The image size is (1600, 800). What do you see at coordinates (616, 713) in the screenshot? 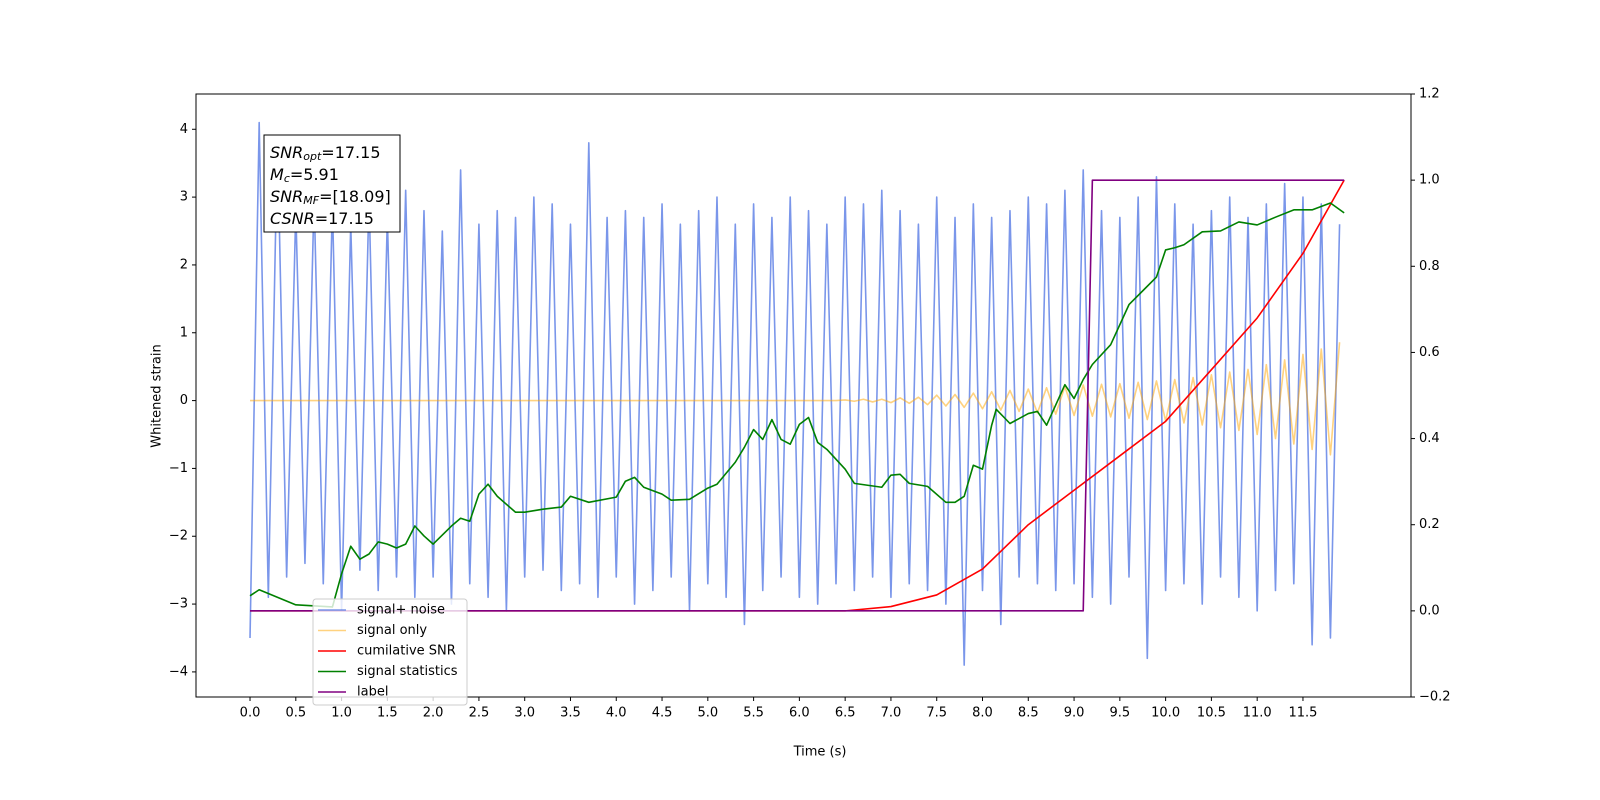
I see `x-tick-label: 4.0` at bounding box center [616, 713].